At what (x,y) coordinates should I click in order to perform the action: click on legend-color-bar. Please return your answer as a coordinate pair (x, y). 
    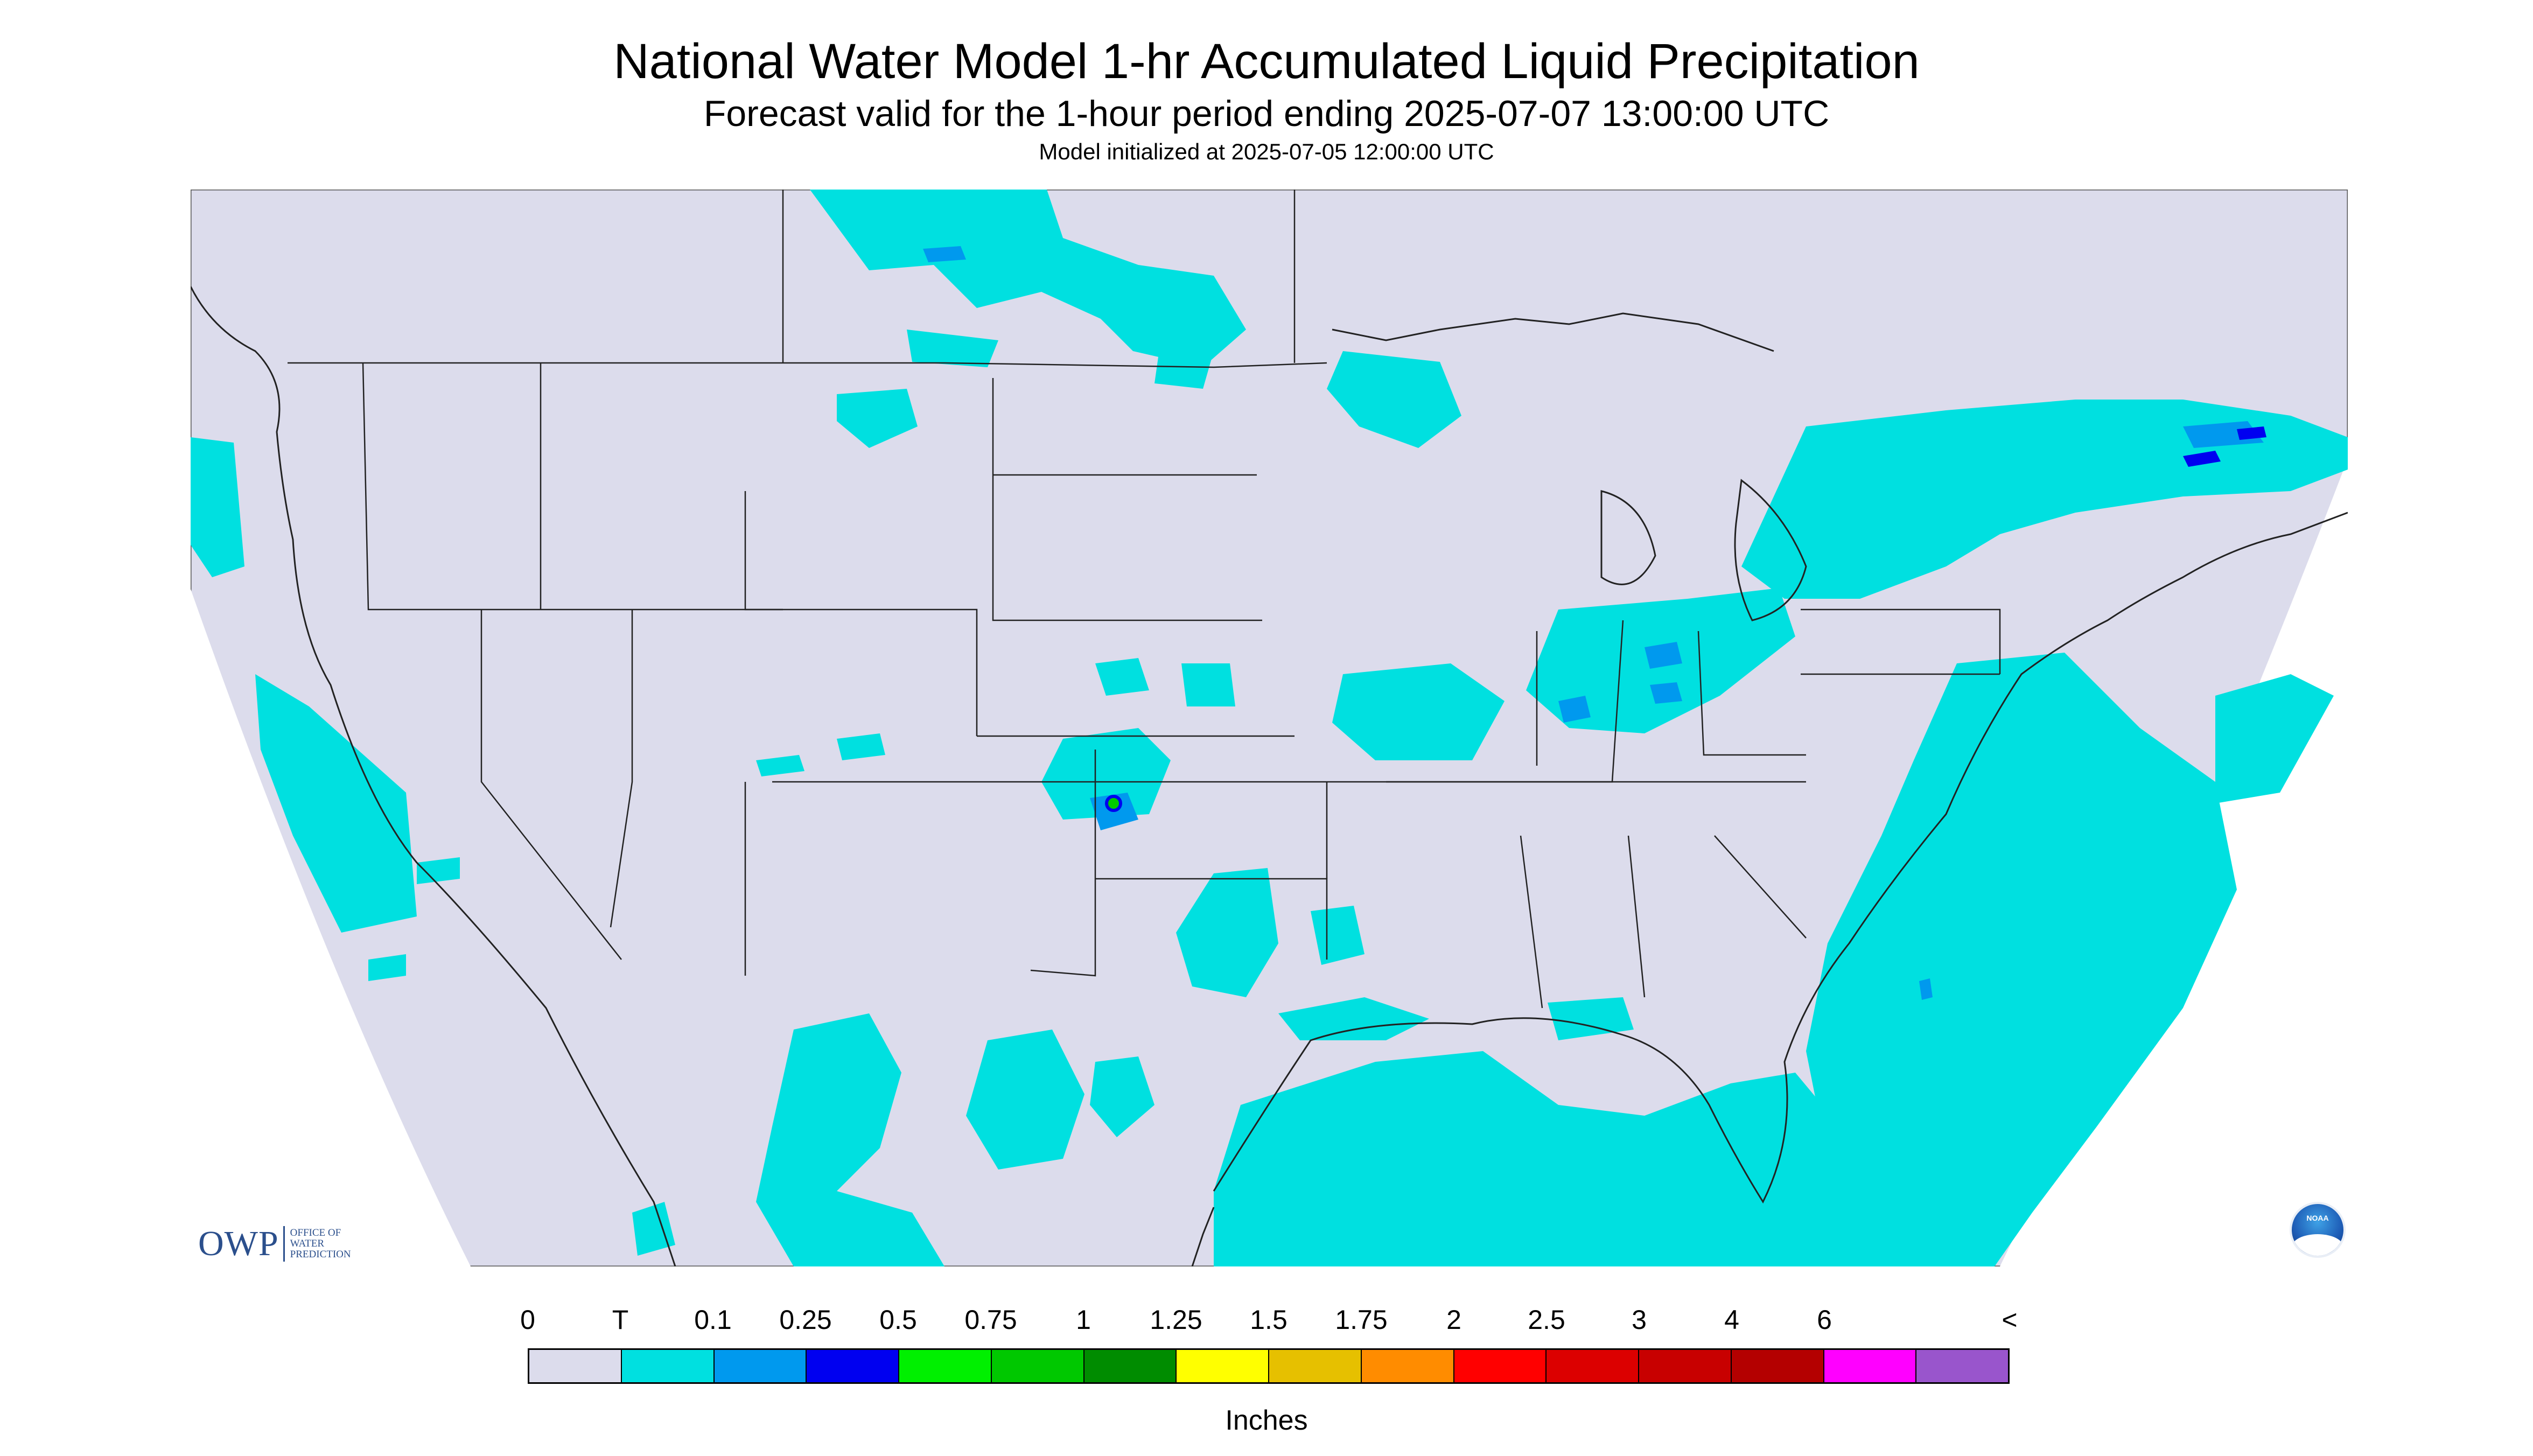
    Looking at the image, I should click on (1269, 1366).